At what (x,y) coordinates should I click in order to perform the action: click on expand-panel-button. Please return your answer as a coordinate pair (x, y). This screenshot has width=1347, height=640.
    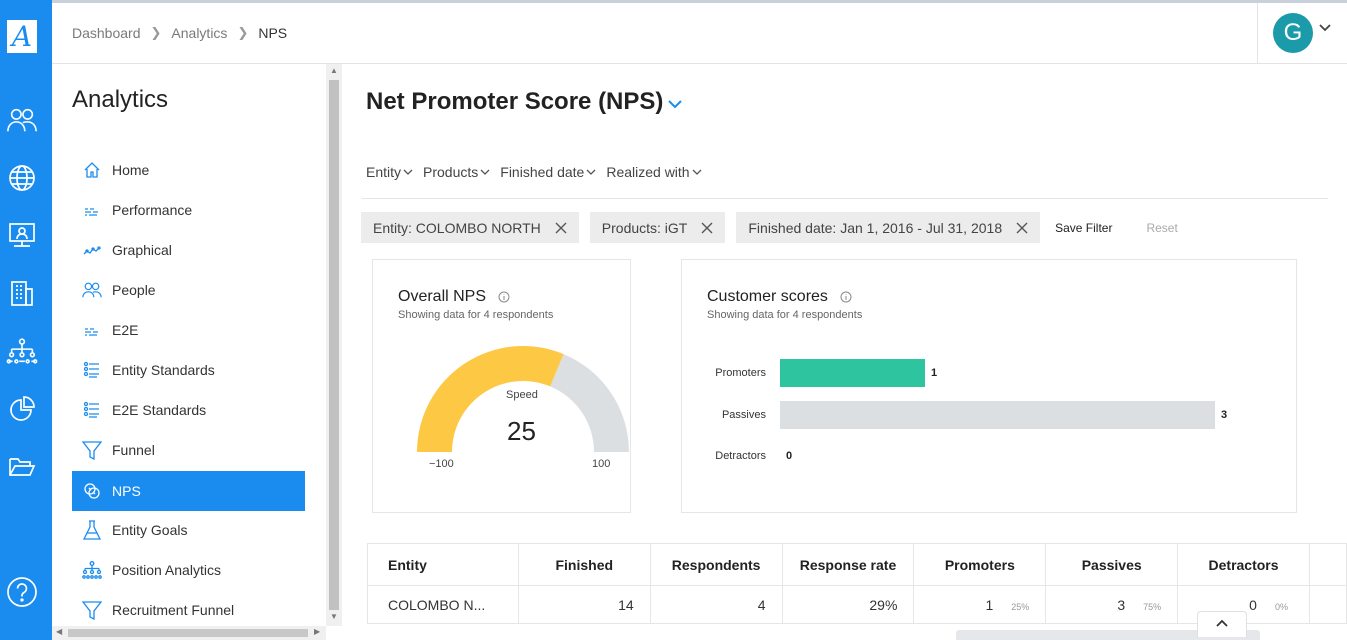
    Looking at the image, I should click on (1222, 624).